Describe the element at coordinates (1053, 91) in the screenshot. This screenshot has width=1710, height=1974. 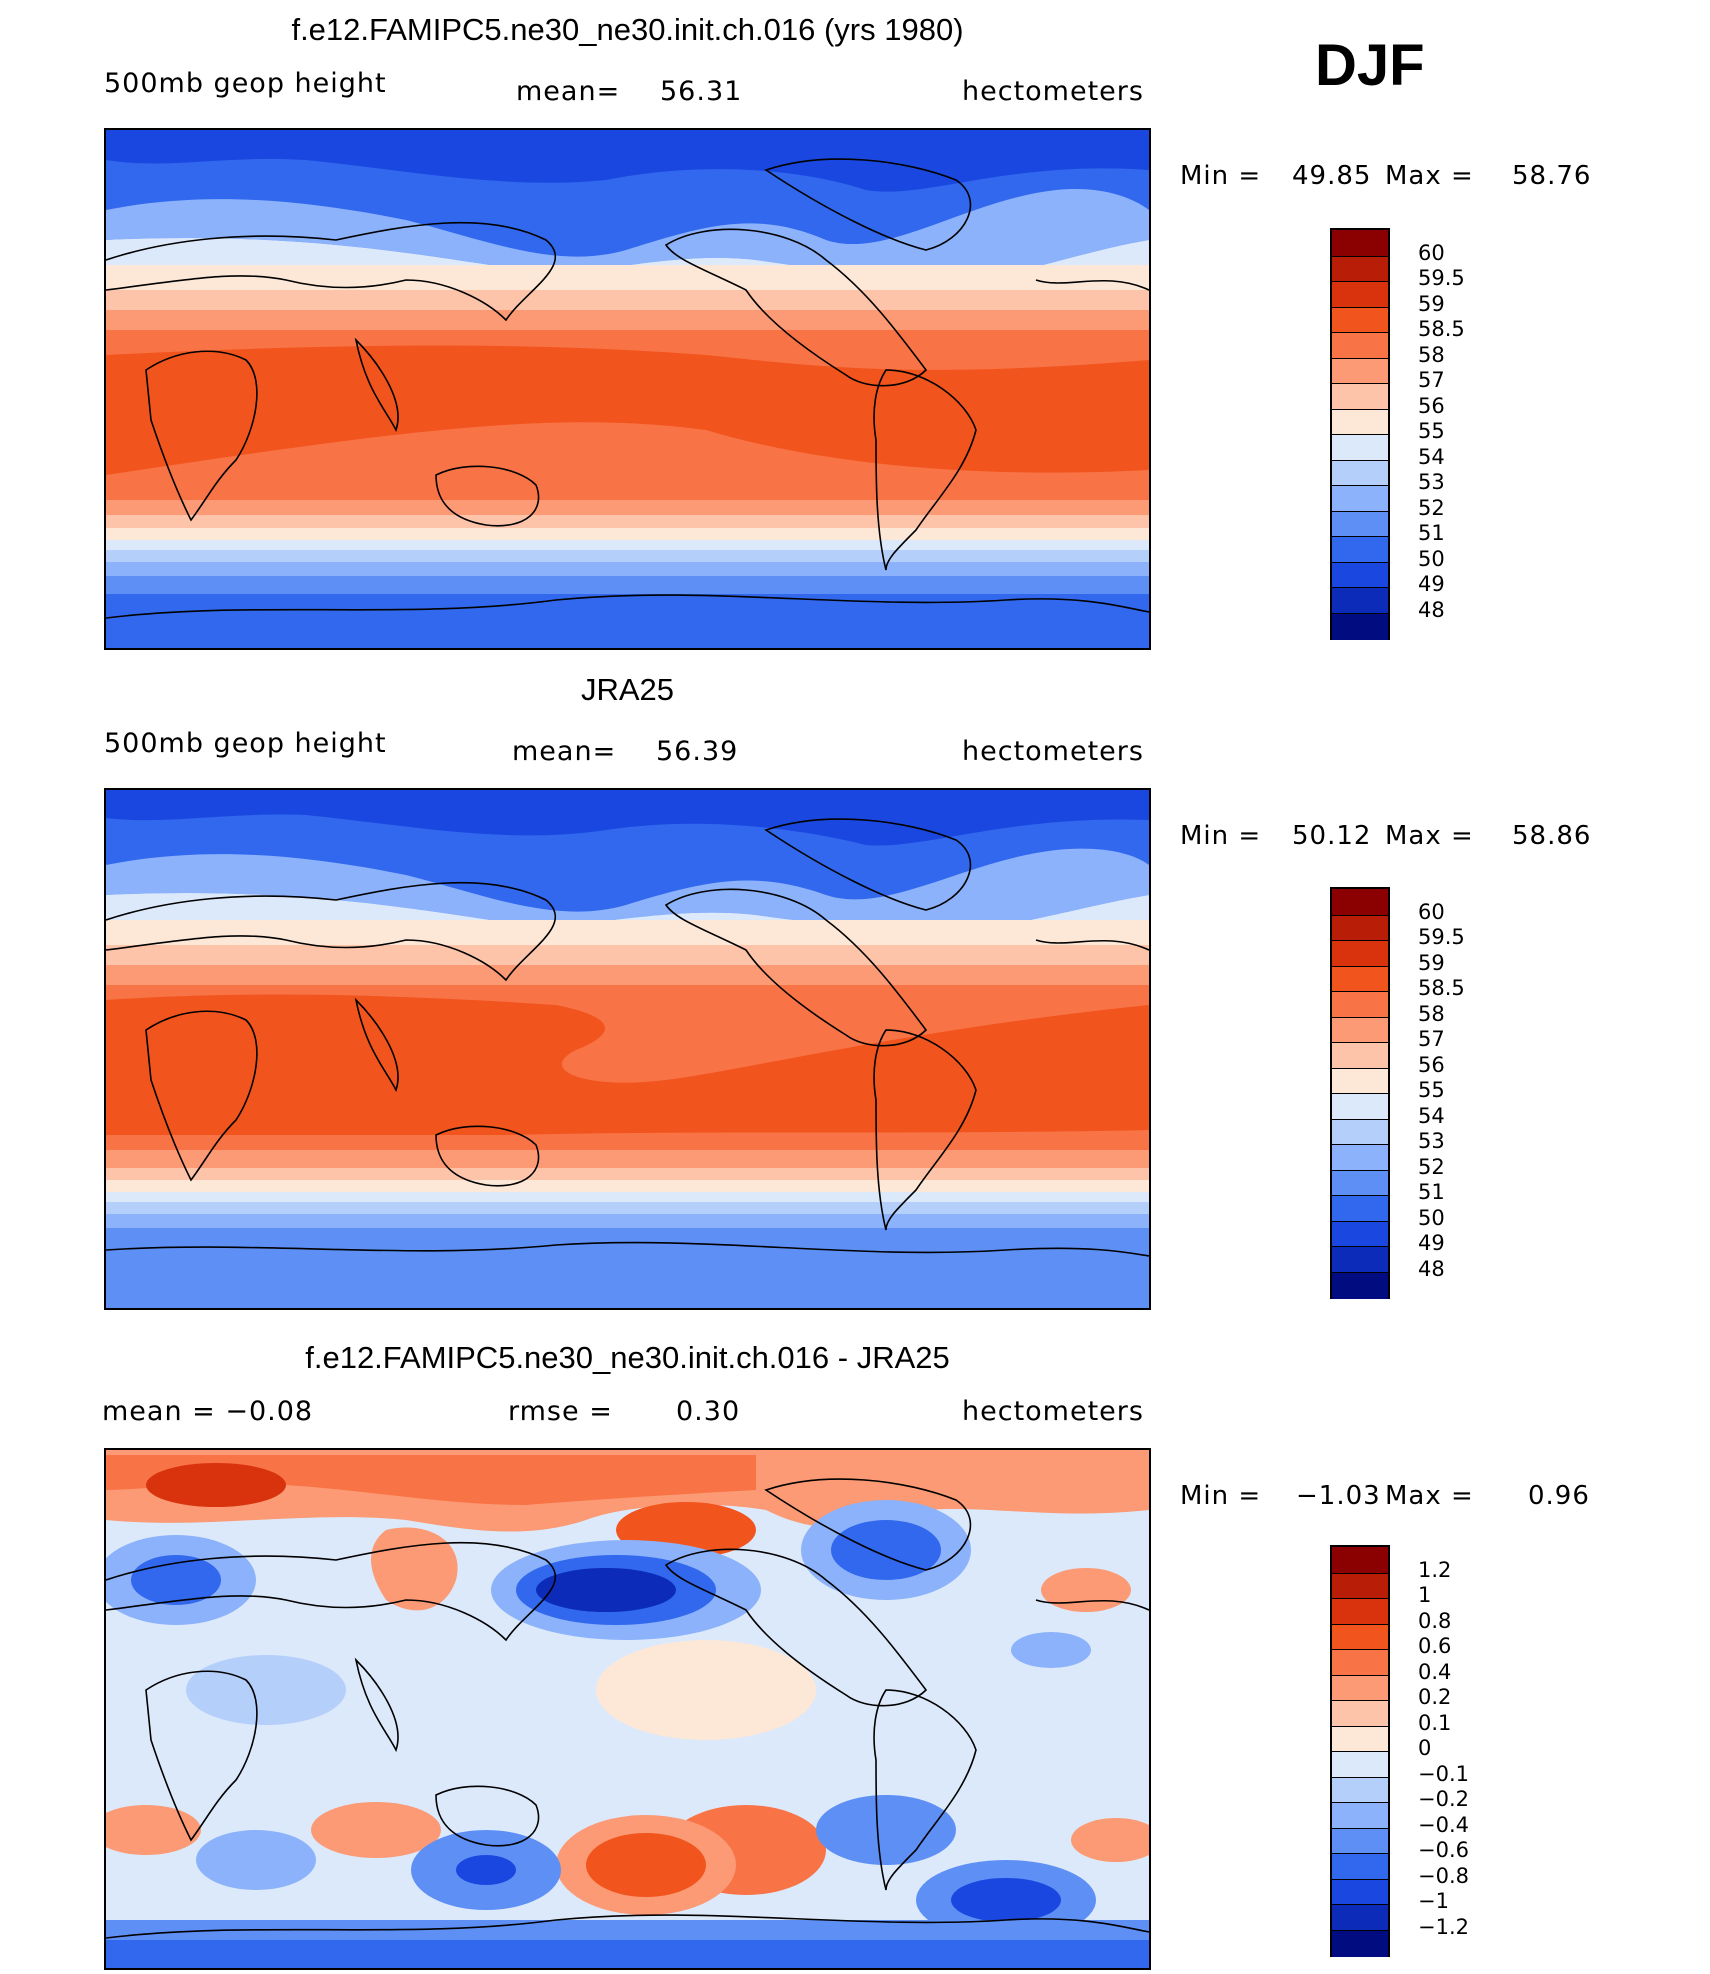
I see `panel-1-units: hectometers` at that location.